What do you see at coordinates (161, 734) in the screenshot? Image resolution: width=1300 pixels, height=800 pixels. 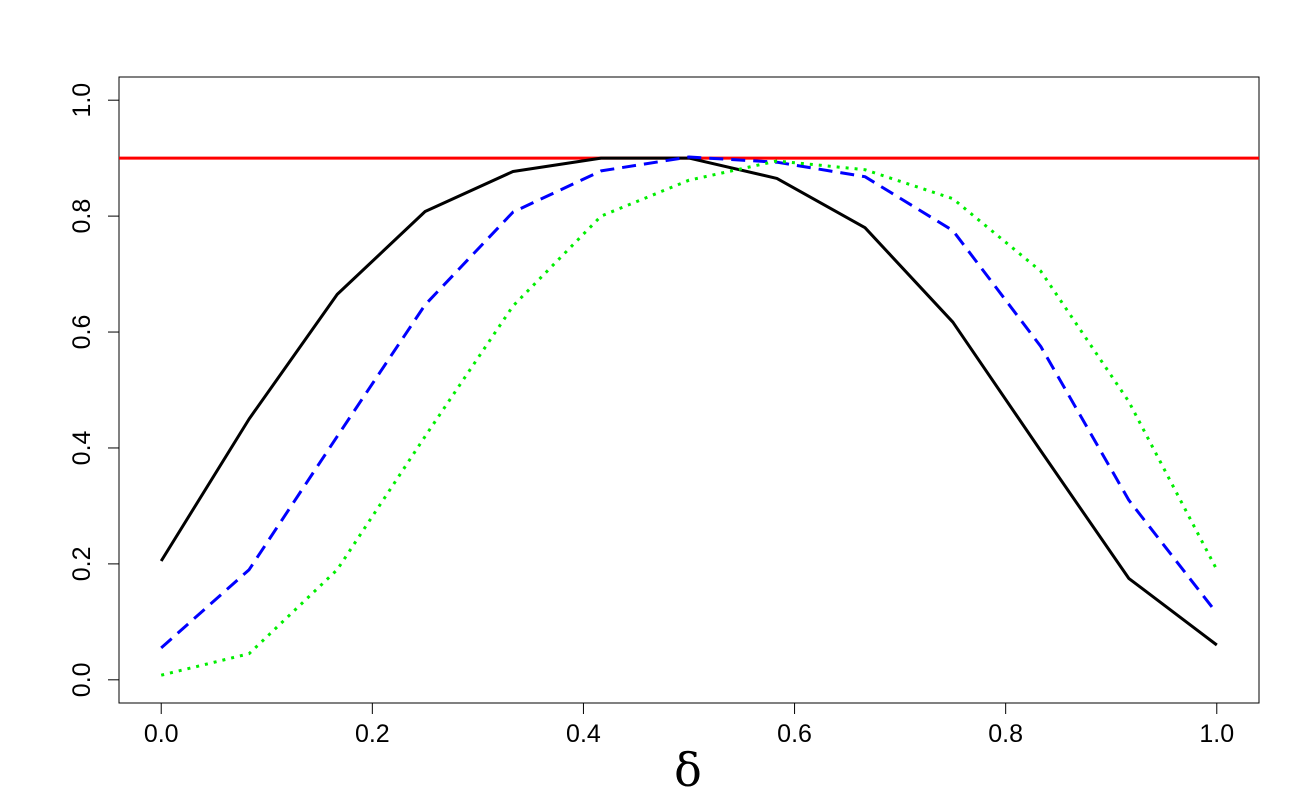 I see `x-tick-label: 0.0` at bounding box center [161, 734].